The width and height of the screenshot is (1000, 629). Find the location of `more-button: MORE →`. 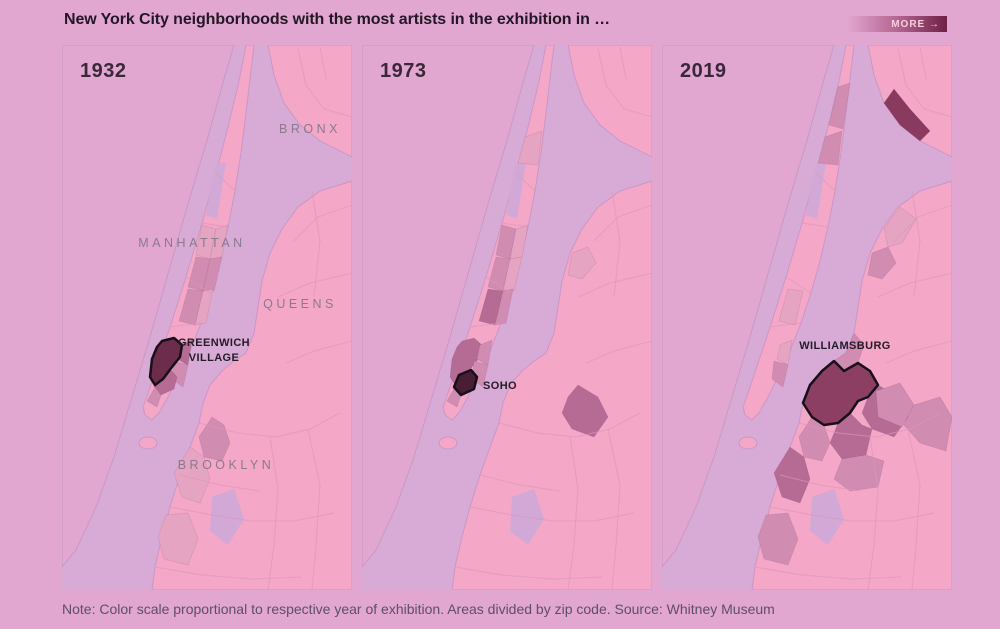

more-button: MORE → is located at coordinates (897, 24).